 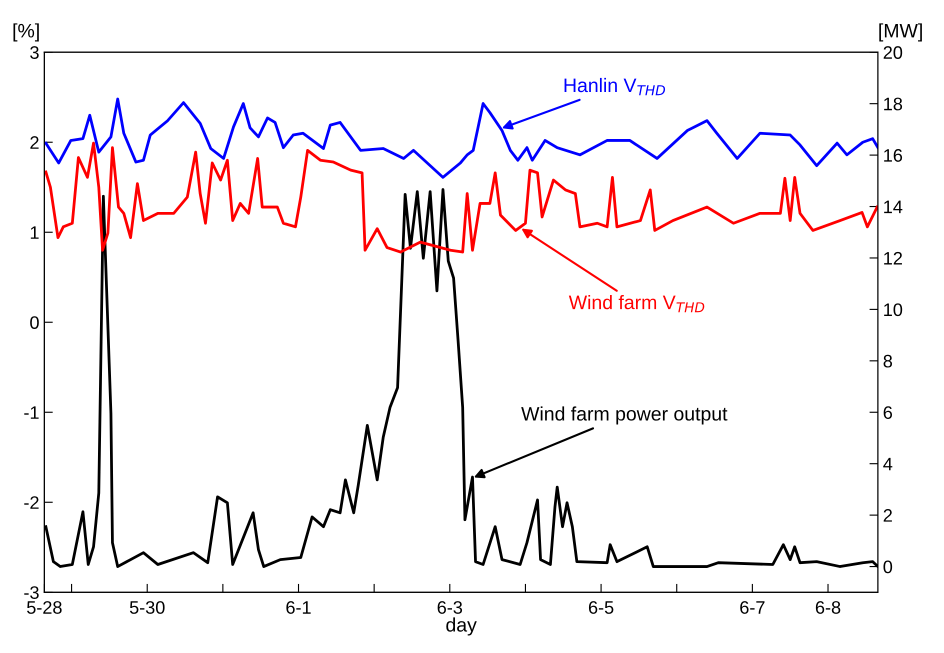 I want to click on y2-tick-label: 12, so click(x=893, y=258).